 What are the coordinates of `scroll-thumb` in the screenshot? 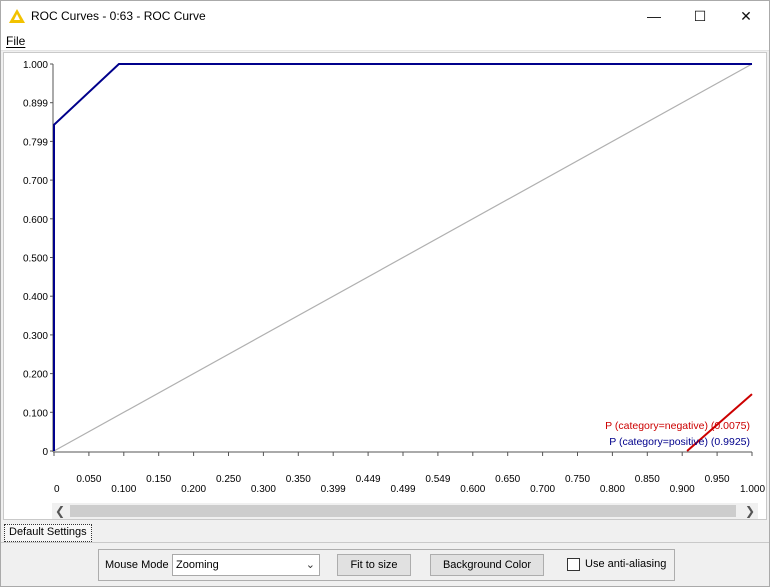 It's located at (403, 511).